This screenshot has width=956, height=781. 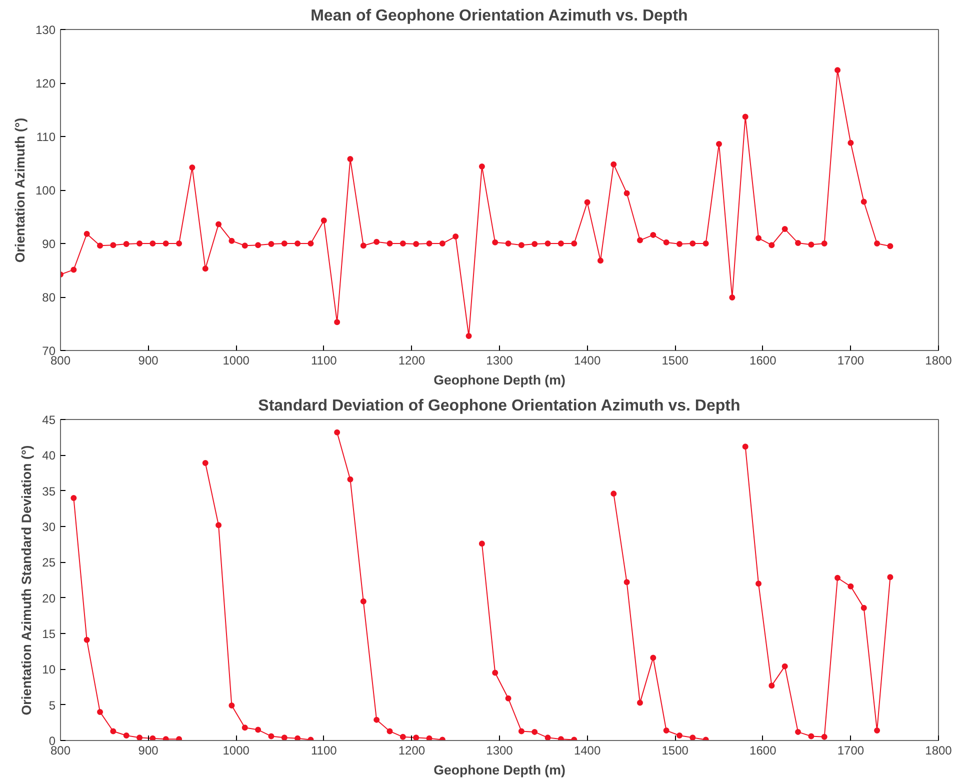 I want to click on y-tick-label: 10, so click(x=49, y=669).